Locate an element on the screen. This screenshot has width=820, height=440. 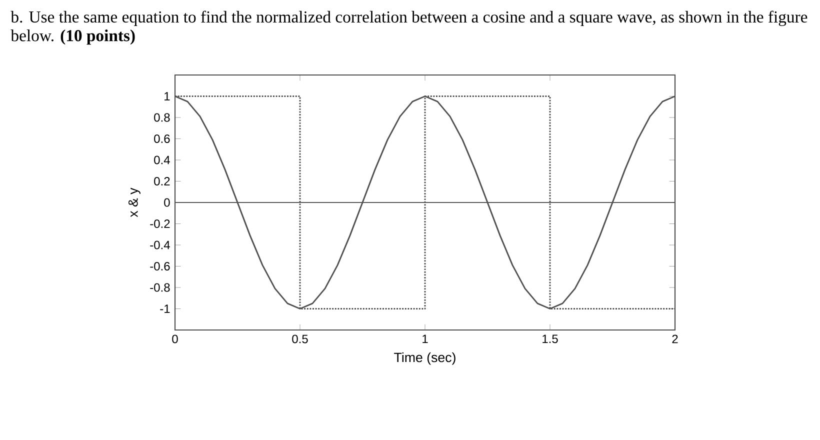
y-tick-label: -0.6 is located at coordinates (160, 266).